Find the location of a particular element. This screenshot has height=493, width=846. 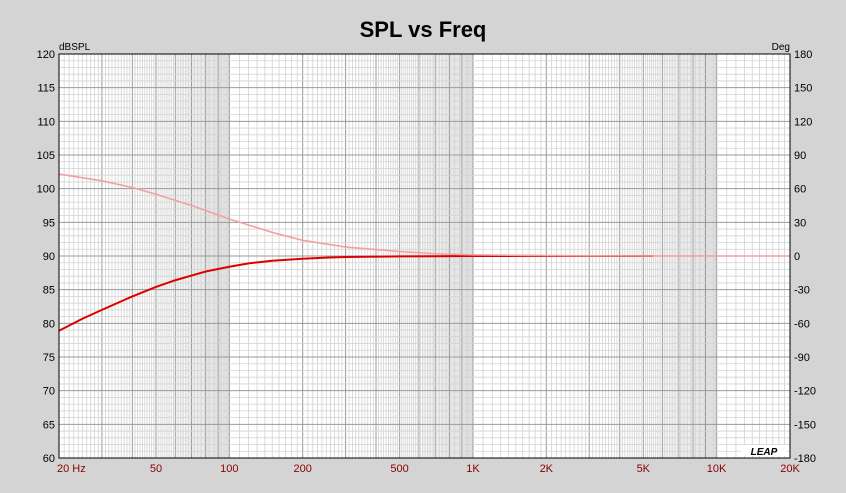

y-right-tick-label: 180 is located at coordinates (803, 55).